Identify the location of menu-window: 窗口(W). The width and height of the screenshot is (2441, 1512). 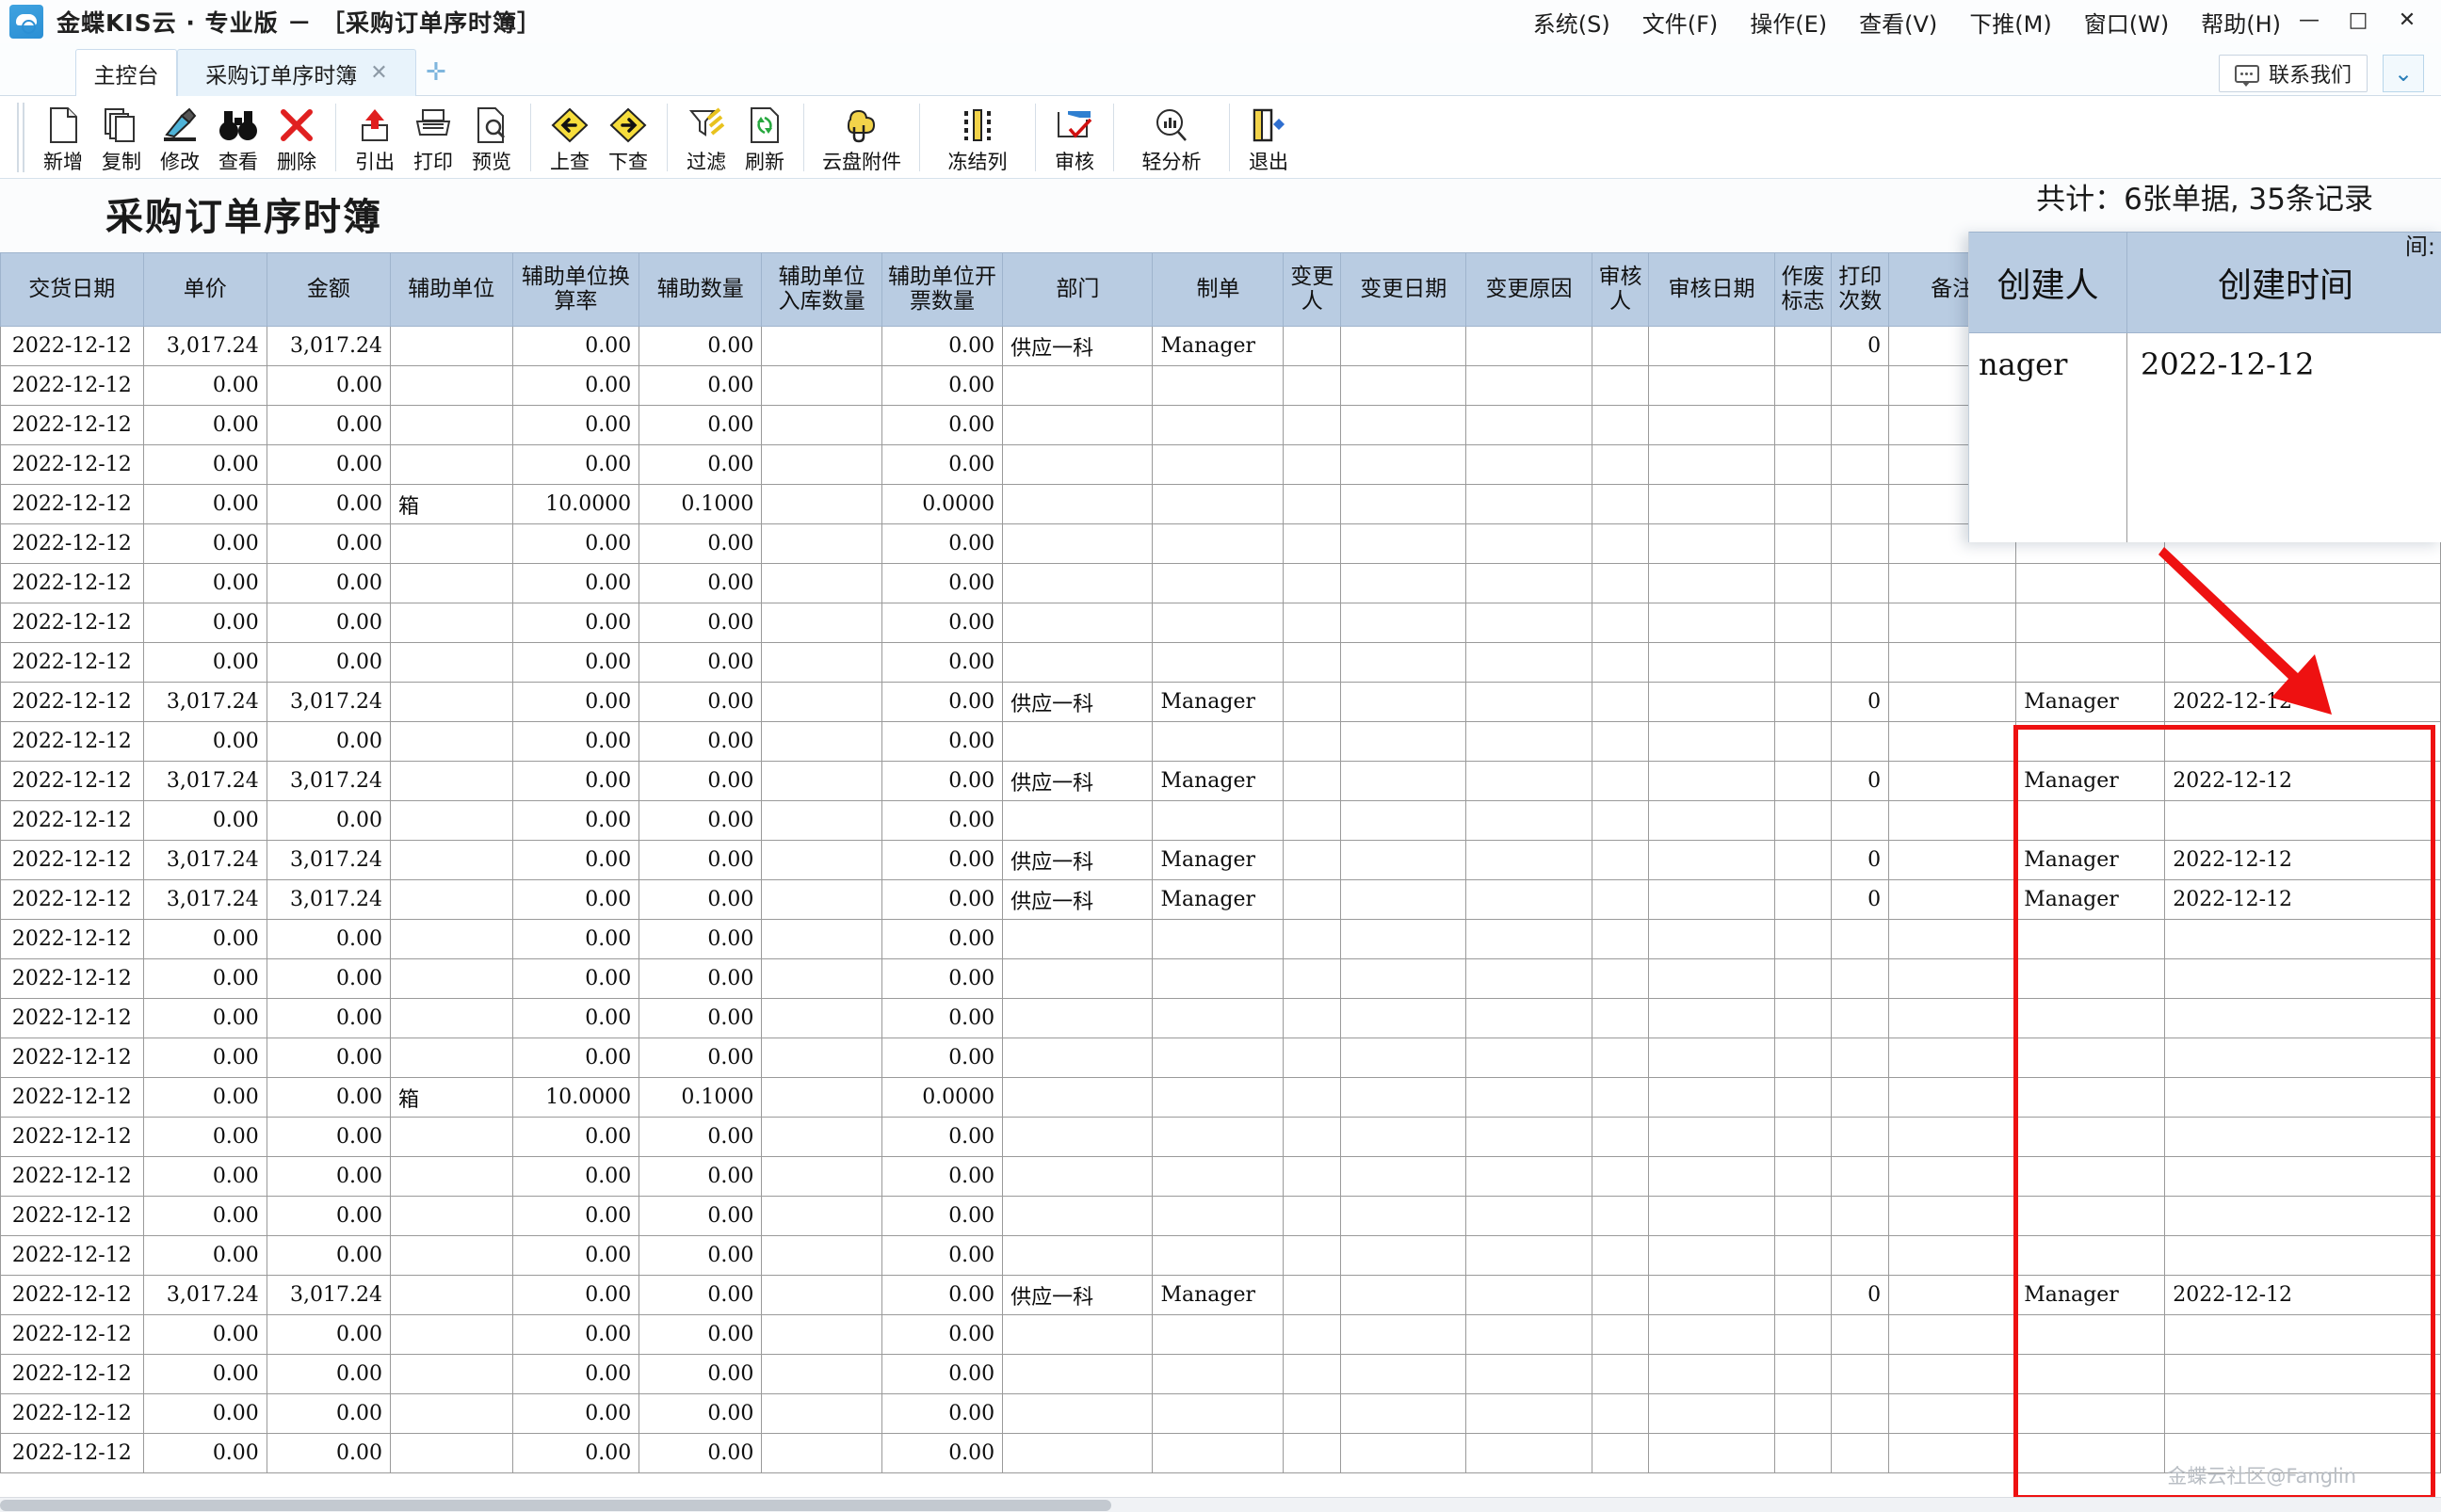
(2127, 24).